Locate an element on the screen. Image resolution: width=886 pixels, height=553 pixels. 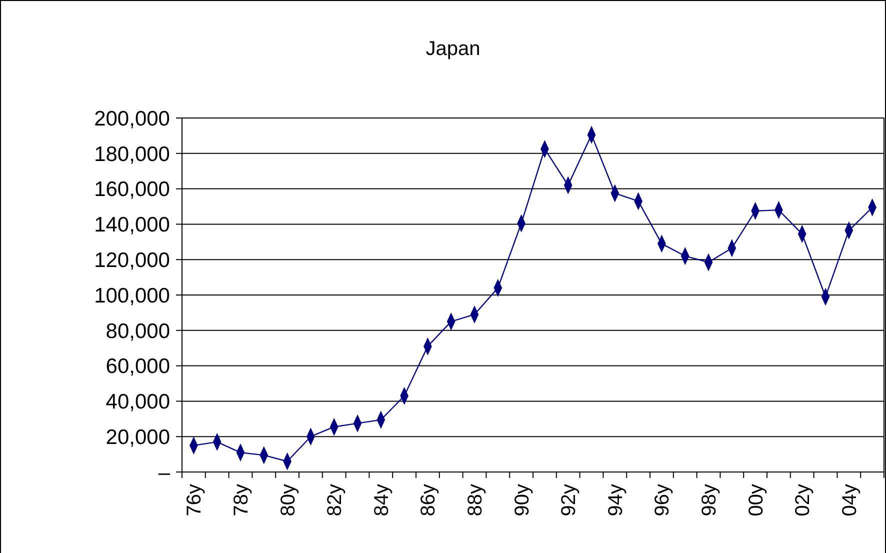
chart-title: Japan is located at coordinates (453, 49).